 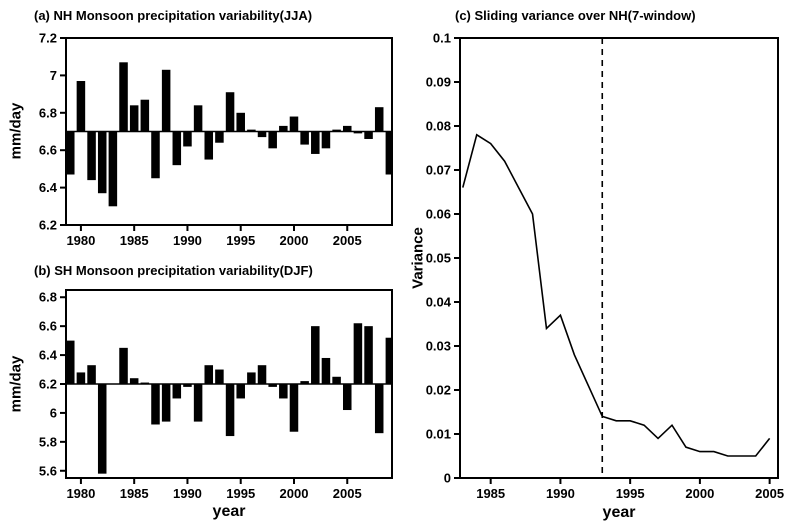 What do you see at coordinates (229, 511) in the screenshot?
I see `panel-b-xlabel: year` at bounding box center [229, 511].